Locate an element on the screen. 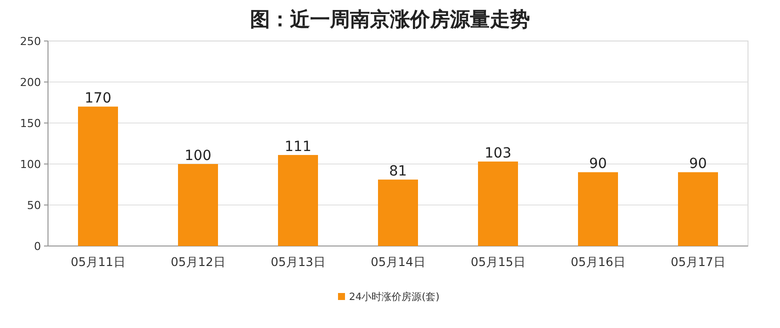 The width and height of the screenshot is (780, 328). y-tick-label: 250 is located at coordinates (30, 41).